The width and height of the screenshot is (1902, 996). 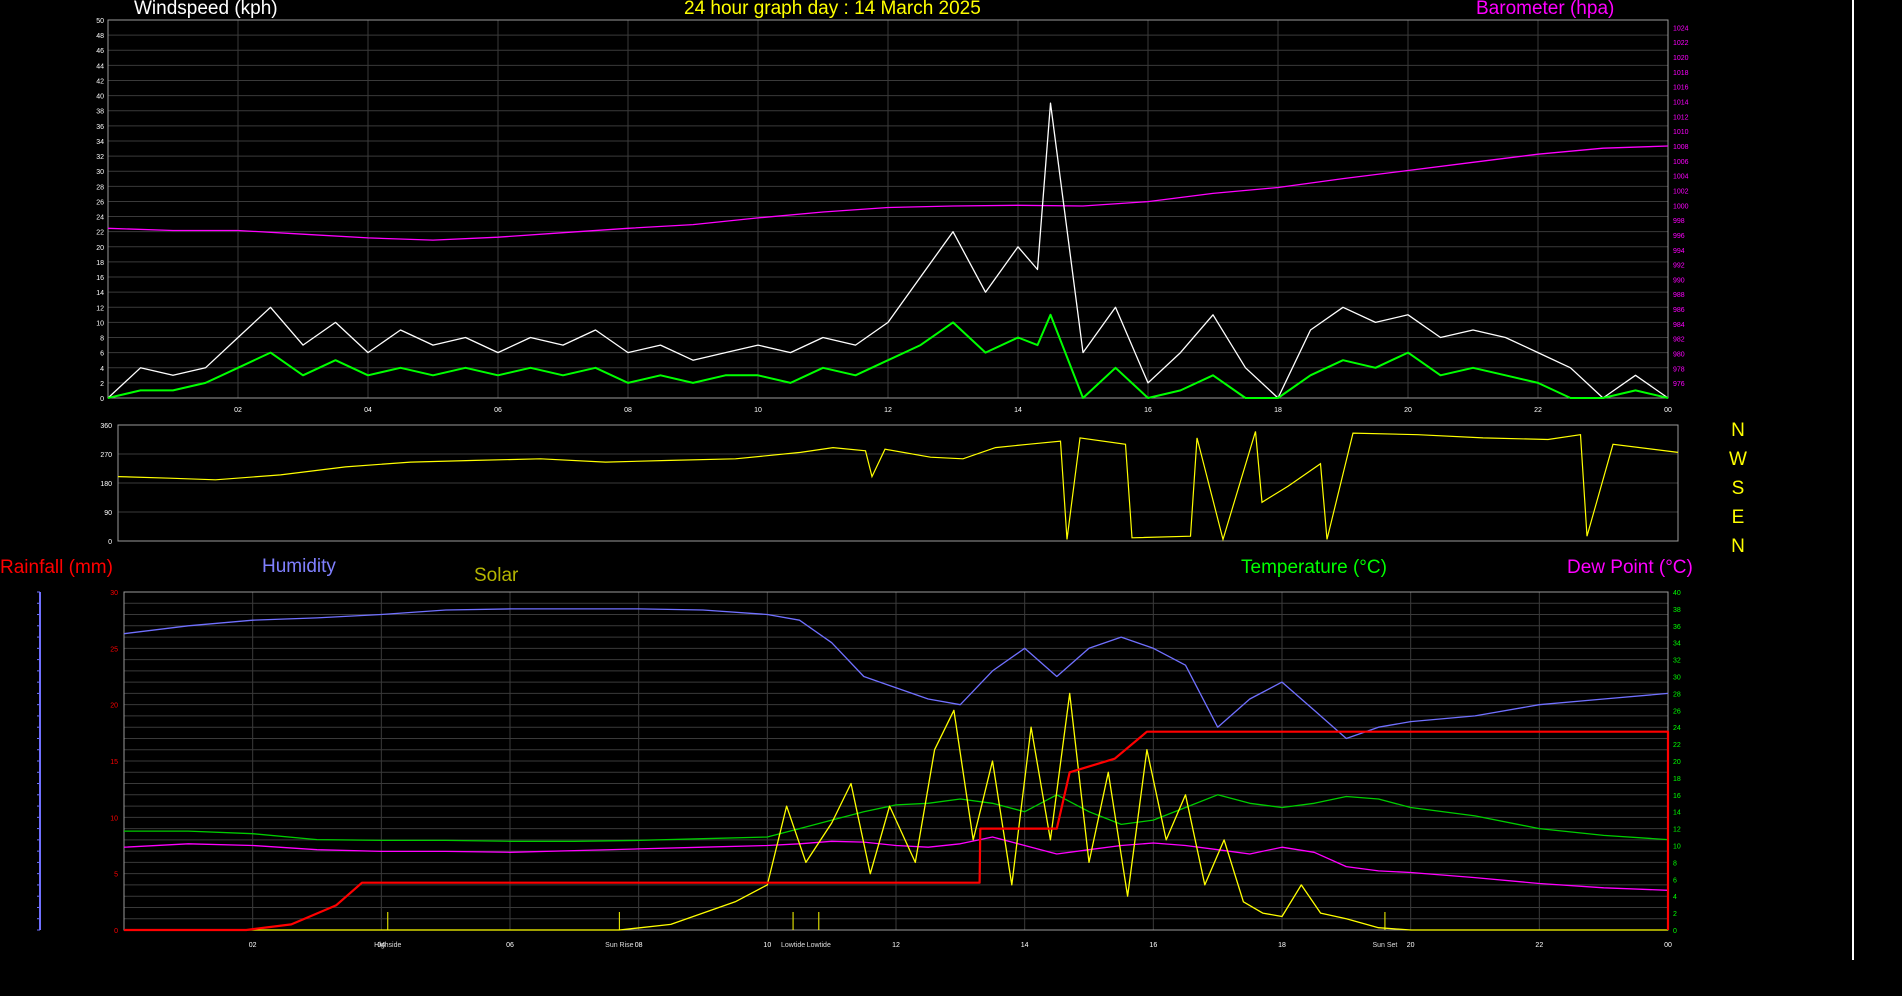 What do you see at coordinates (1314, 567) in the screenshot?
I see `temperature-label: Temperature (°C)` at bounding box center [1314, 567].